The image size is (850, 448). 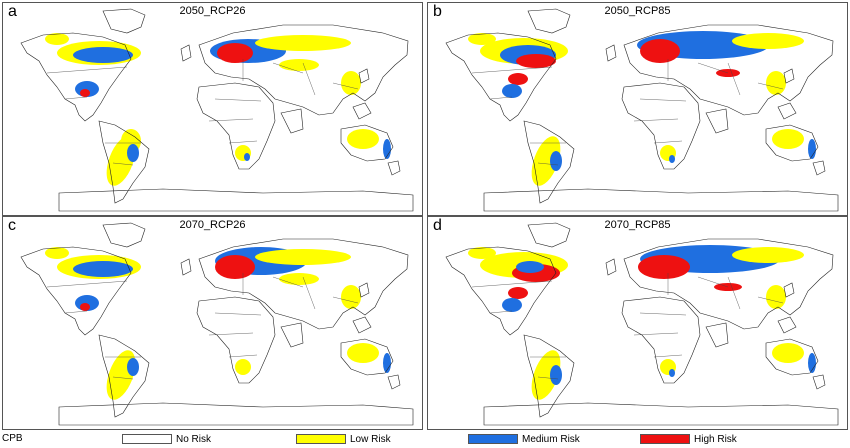 I want to click on panel-letter: b, so click(x=437, y=11).